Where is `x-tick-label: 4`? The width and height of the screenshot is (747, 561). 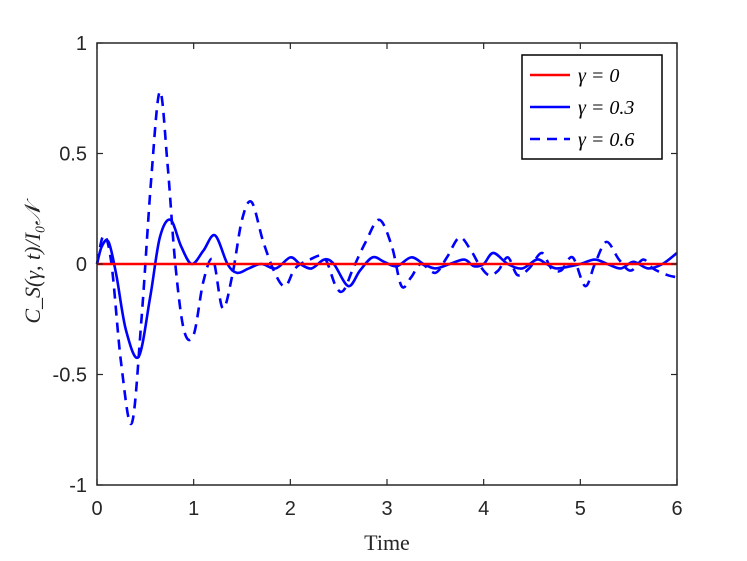
x-tick-label: 4 is located at coordinates (483, 509).